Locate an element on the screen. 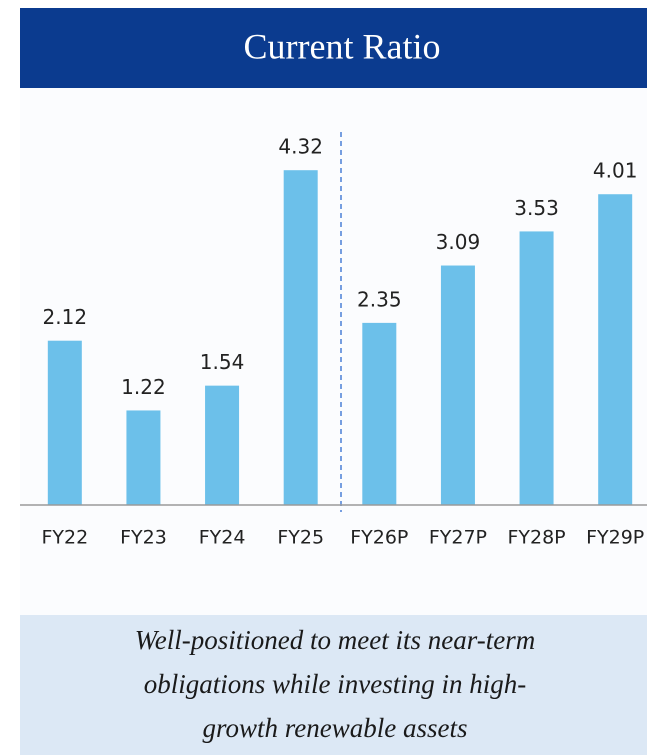  value-label: 3.09 is located at coordinates (458, 242).